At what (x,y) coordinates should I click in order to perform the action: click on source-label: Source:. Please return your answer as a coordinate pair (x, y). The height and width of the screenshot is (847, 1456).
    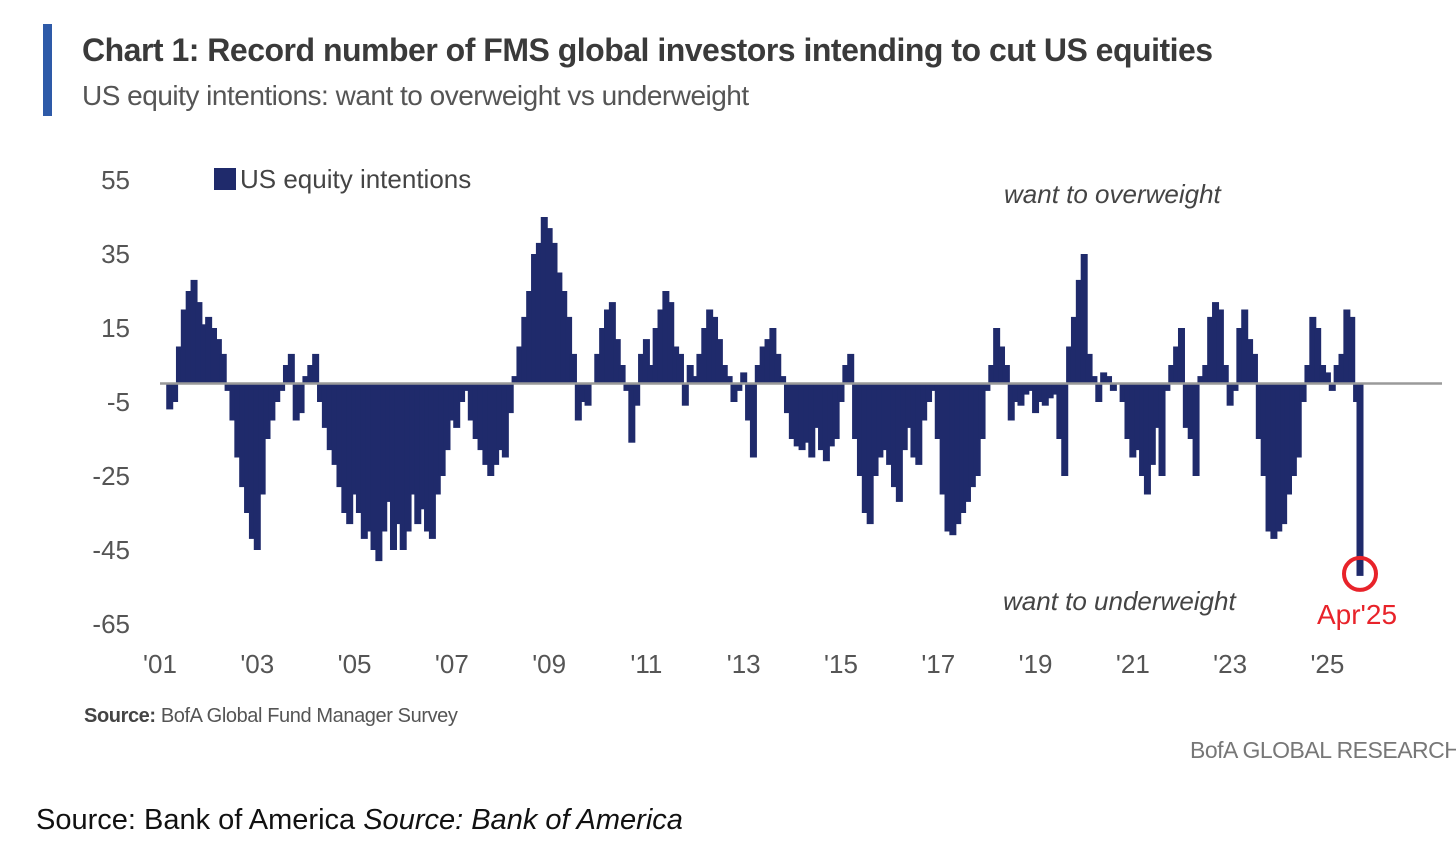
    Looking at the image, I should click on (120, 716).